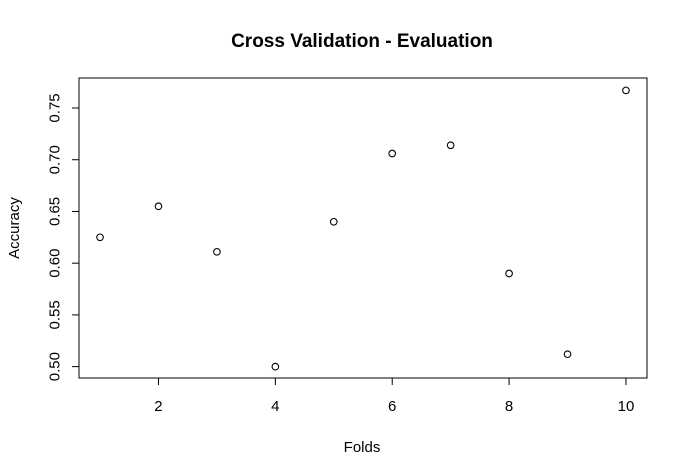  Describe the element at coordinates (55, 159) in the screenshot. I see `y-tick-label: 0.70` at that location.